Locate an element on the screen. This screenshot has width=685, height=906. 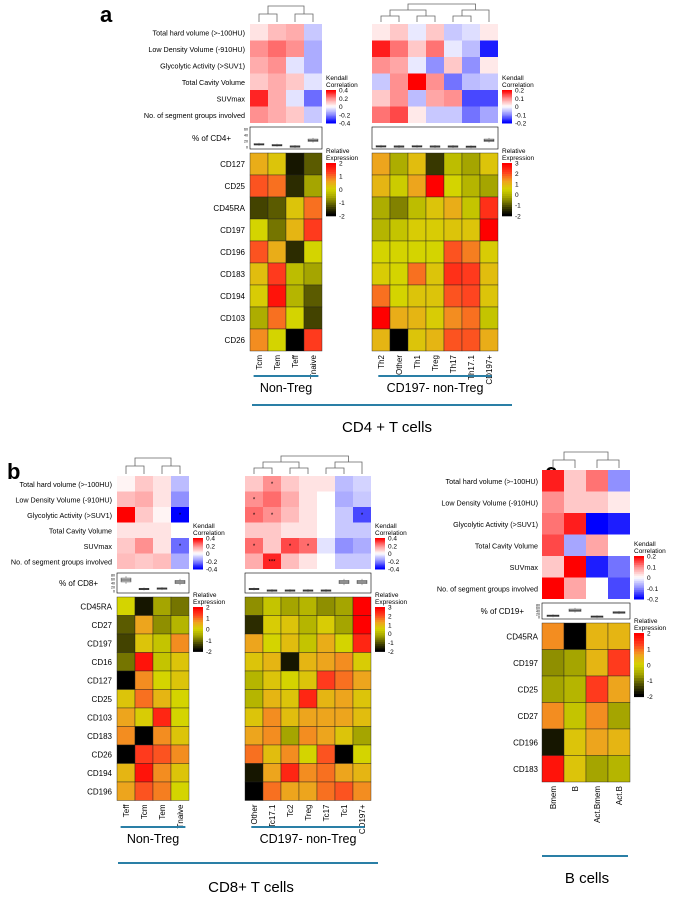
clinical-row-label: Low Density Volume (-910HU) is located at coordinates (196, 49).